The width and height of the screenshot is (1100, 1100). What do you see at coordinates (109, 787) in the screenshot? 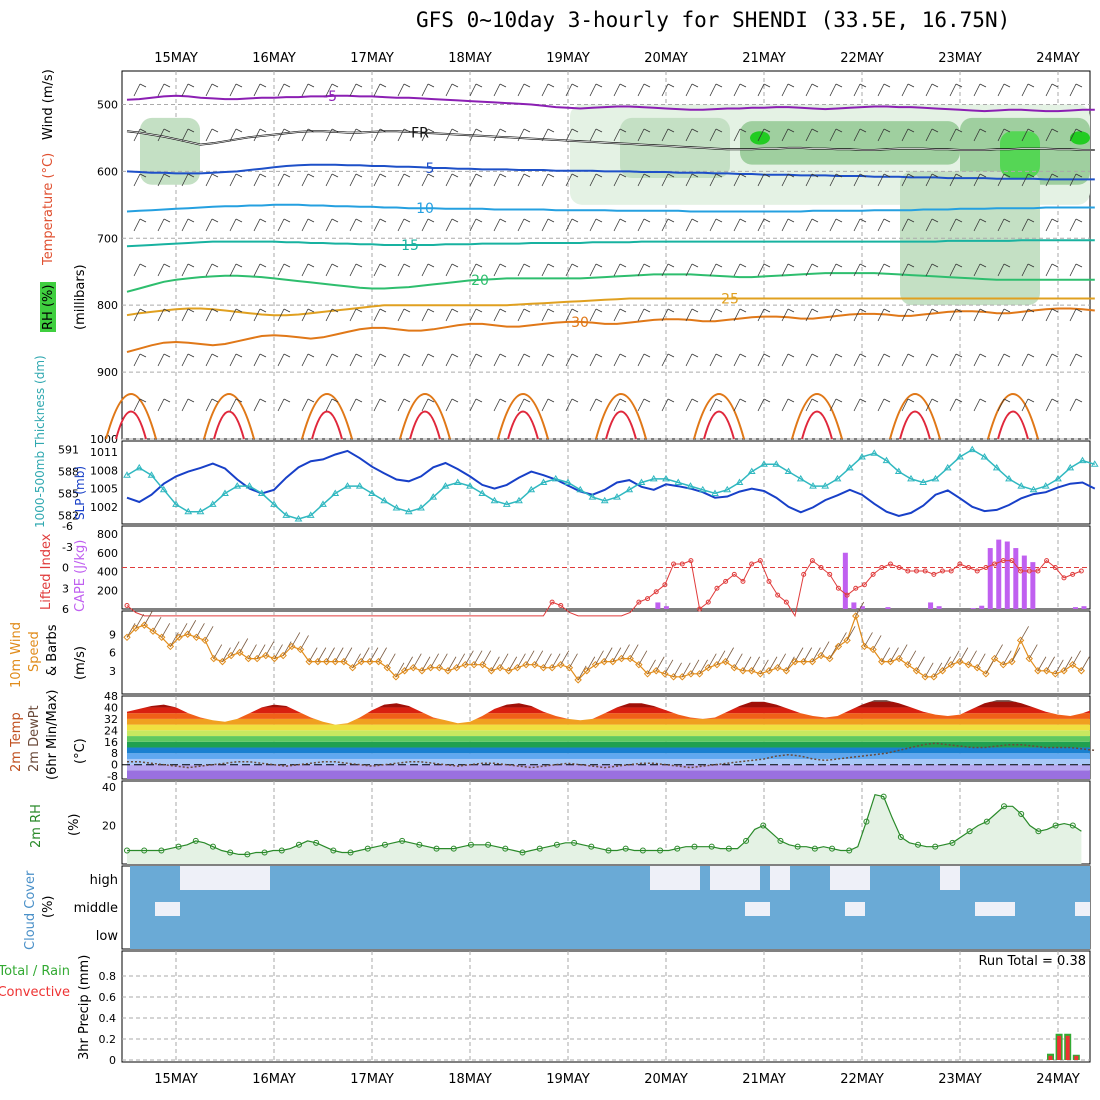
I see `rh-tick: 40` at bounding box center [109, 787].